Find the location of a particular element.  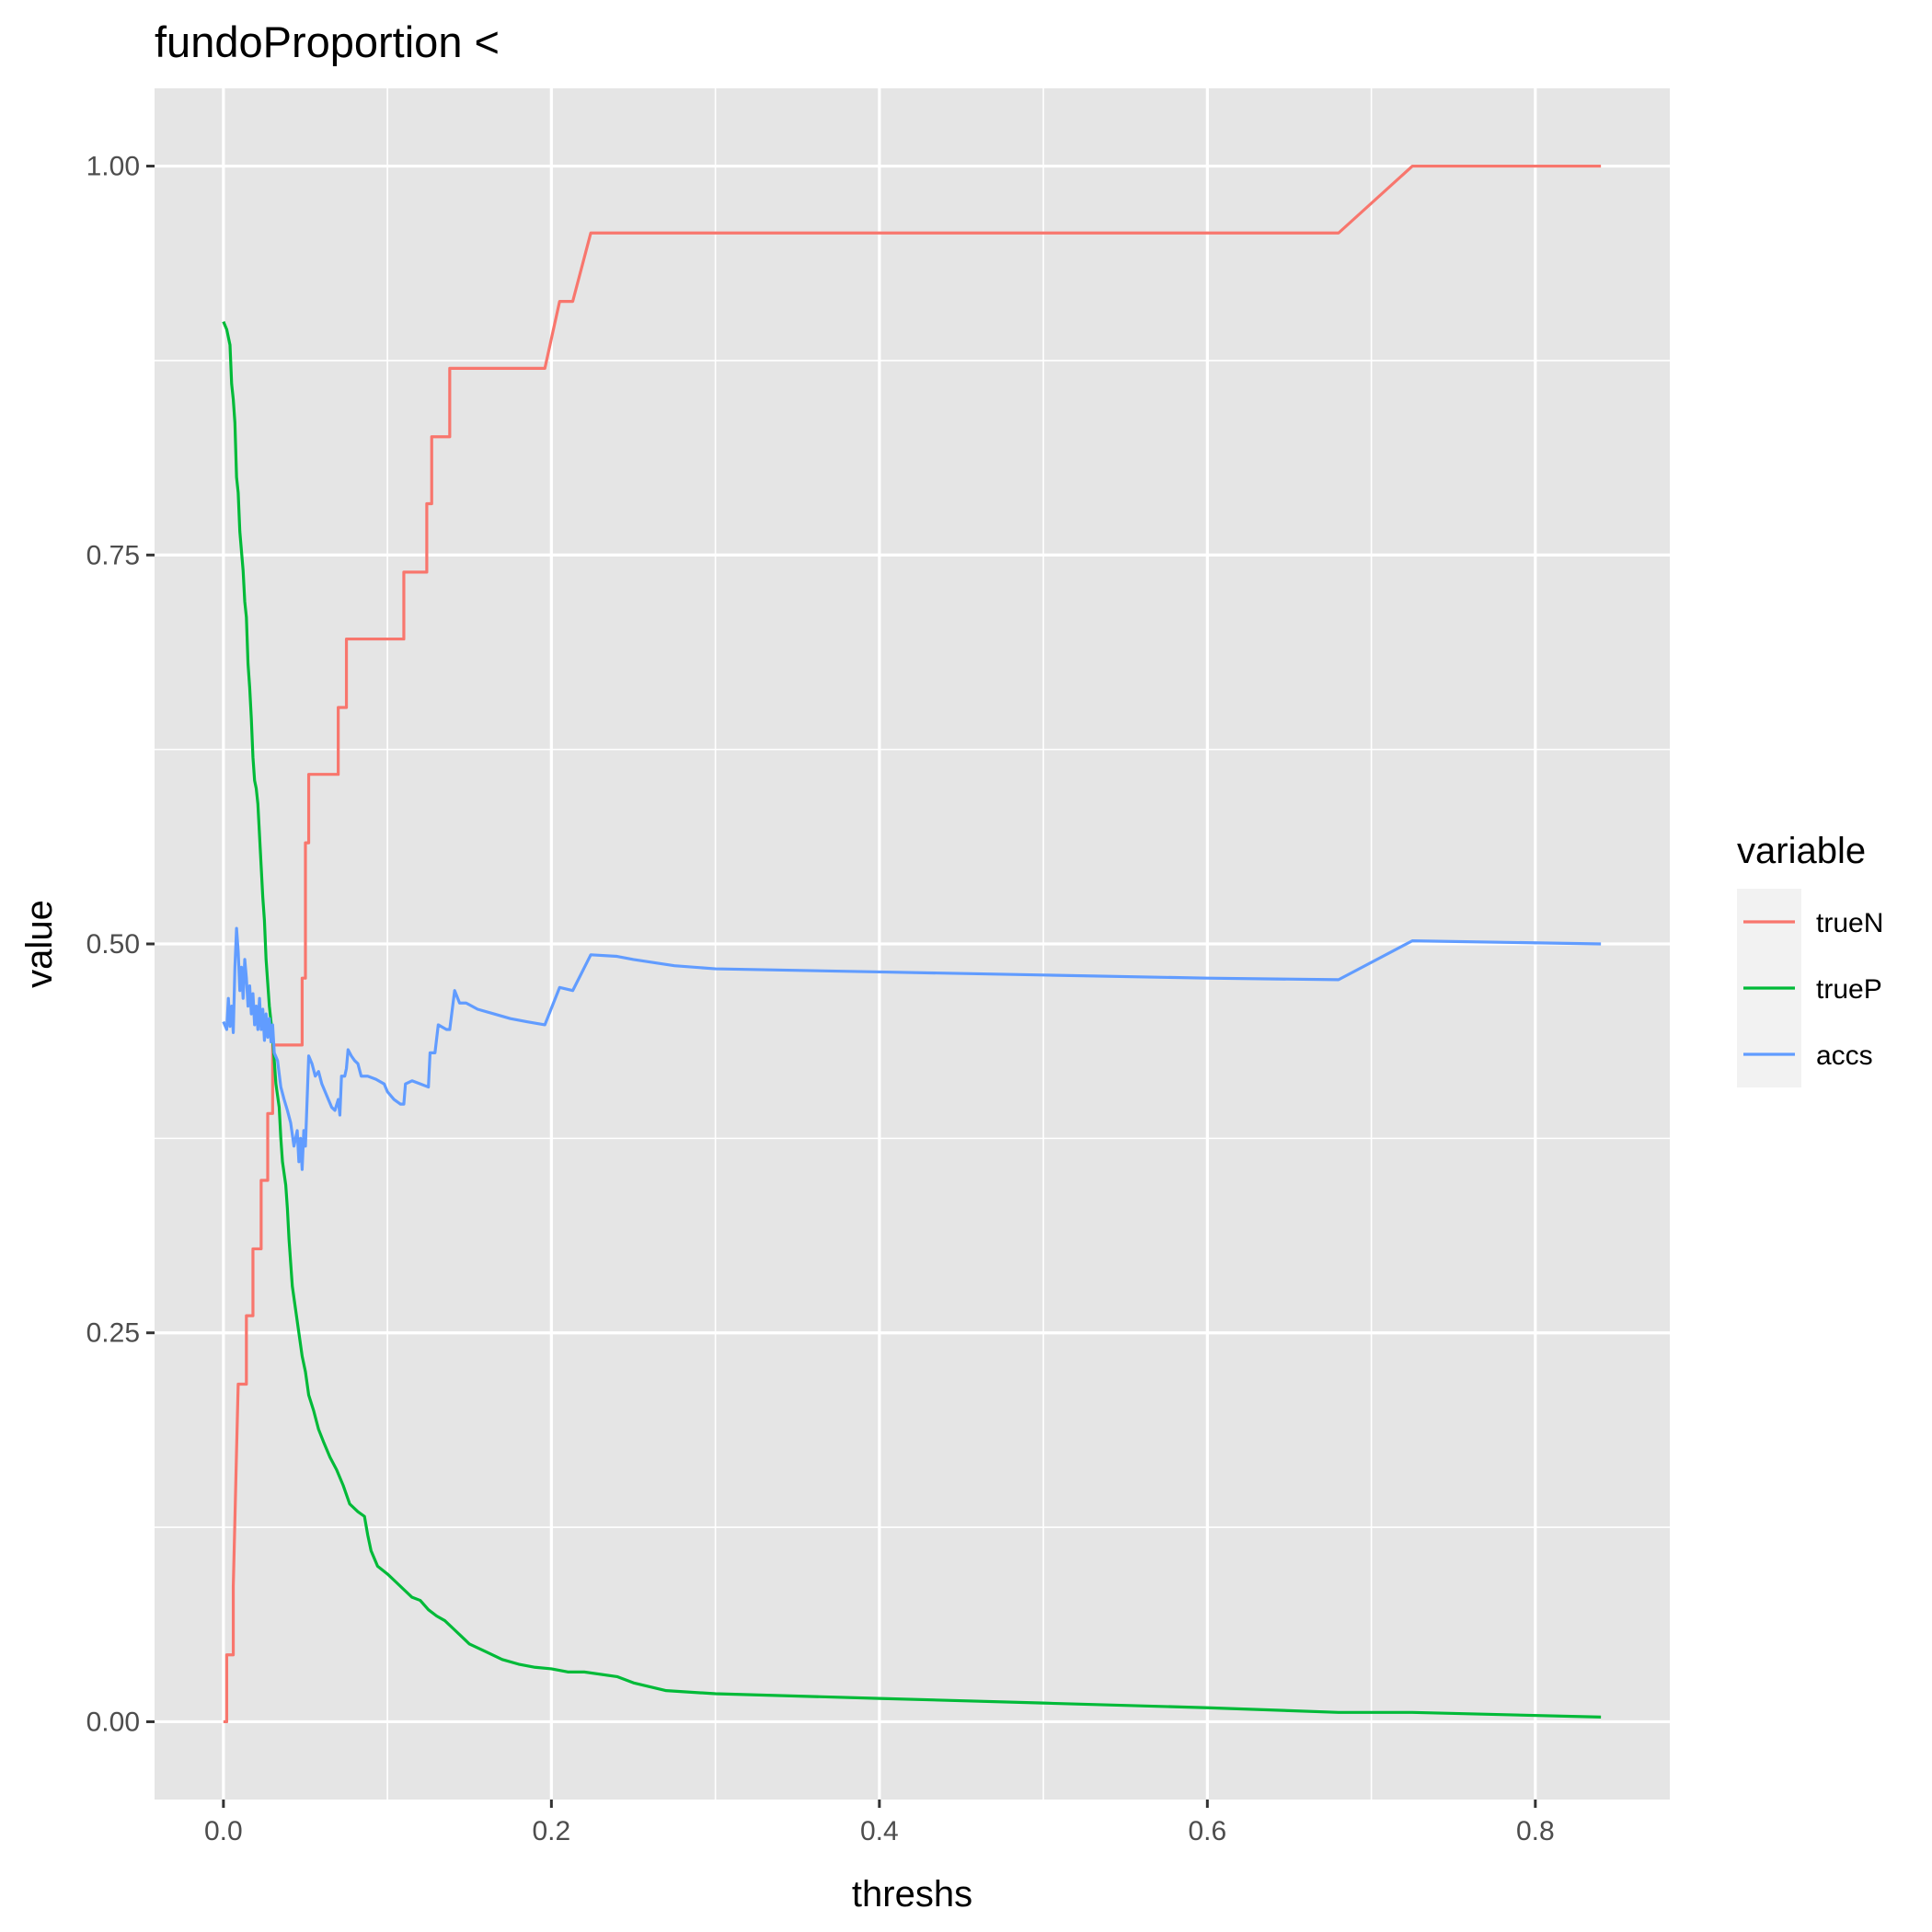

y-tick-label: 0.50 is located at coordinates (113, 945).